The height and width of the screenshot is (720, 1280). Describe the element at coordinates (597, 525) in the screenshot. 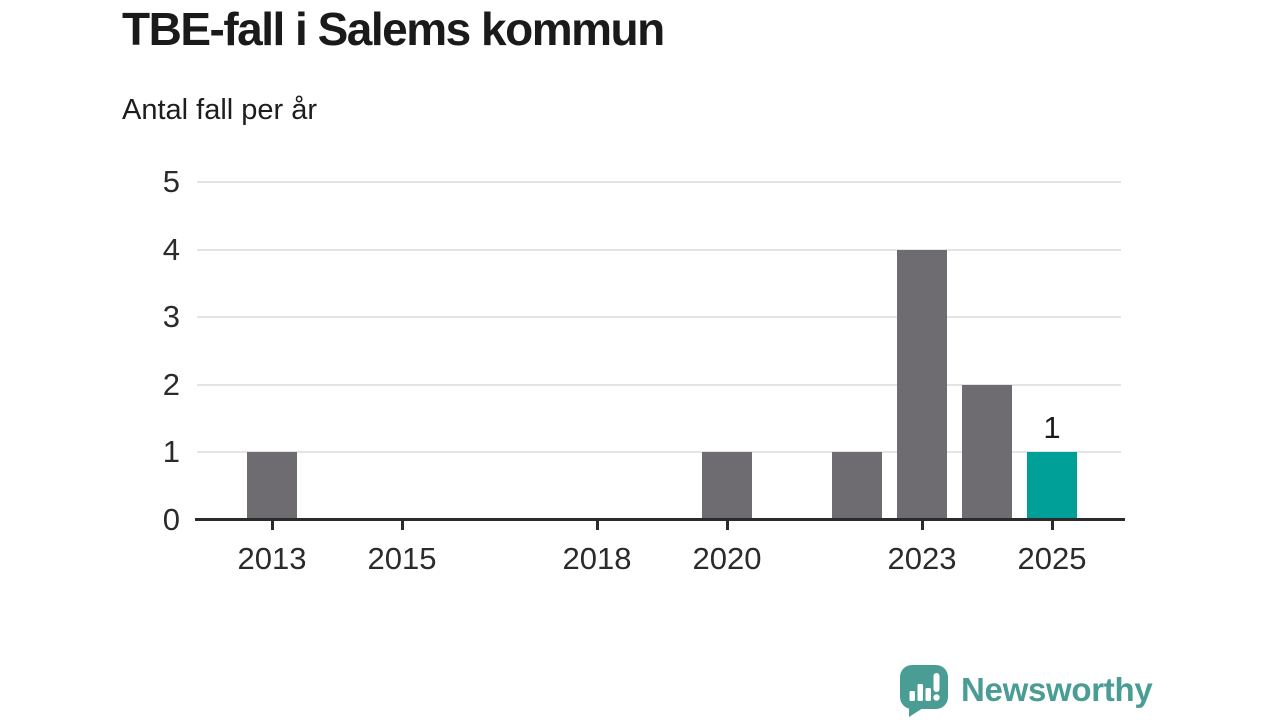

I see `x-axis-tick-2018` at that location.